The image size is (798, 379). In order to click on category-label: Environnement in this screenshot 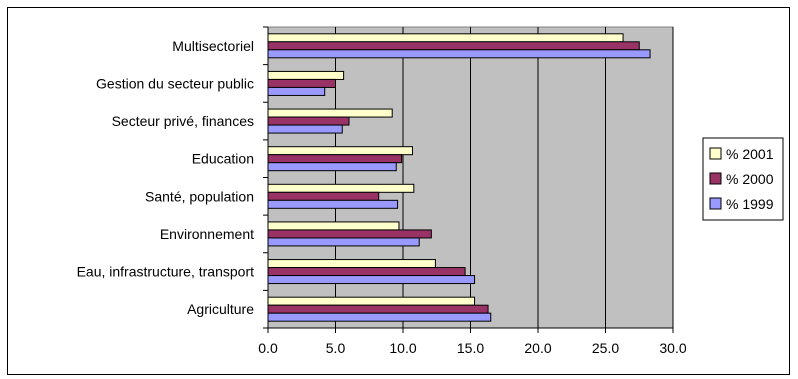, I will do `click(207, 234)`.